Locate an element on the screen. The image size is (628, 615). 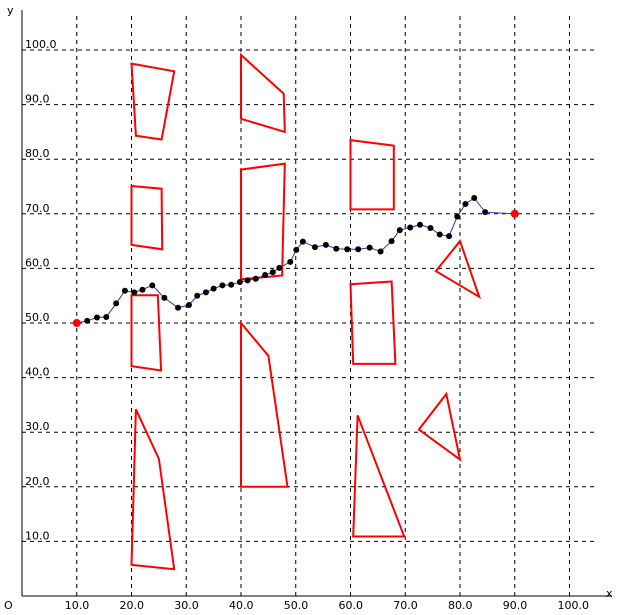
x-tick-label: 100.0 is located at coordinates (574, 605).